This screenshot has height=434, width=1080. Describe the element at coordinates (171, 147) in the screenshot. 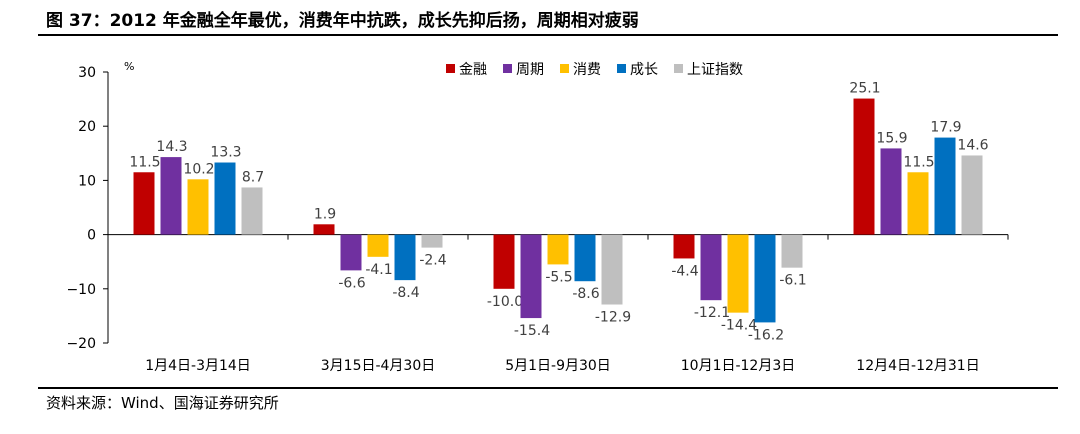

I see `data-label: 14.3` at that location.